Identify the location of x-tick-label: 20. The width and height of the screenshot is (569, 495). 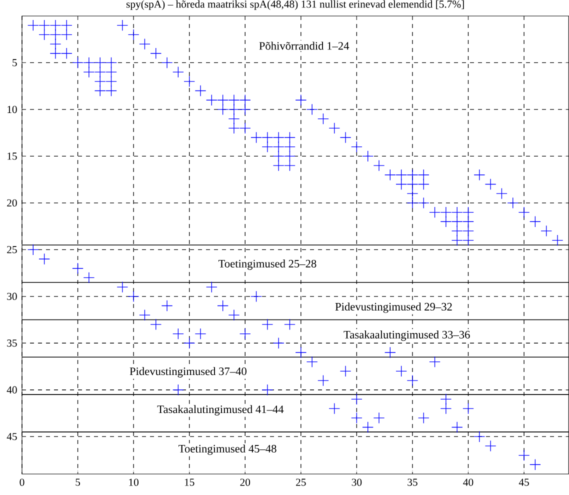
(245, 482).